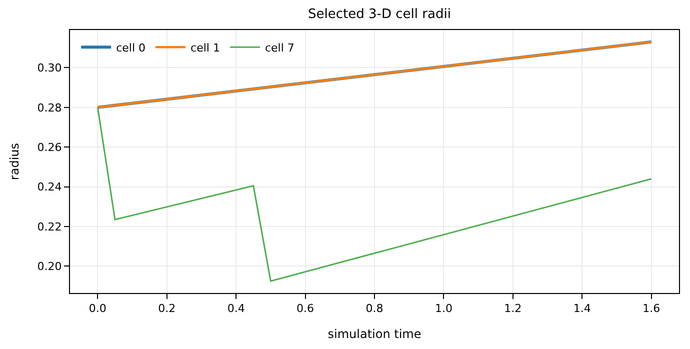 The width and height of the screenshot is (690, 349). Describe the element at coordinates (49, 227) in the screenshot. I see `y-tick-label: 0.22` at that location.